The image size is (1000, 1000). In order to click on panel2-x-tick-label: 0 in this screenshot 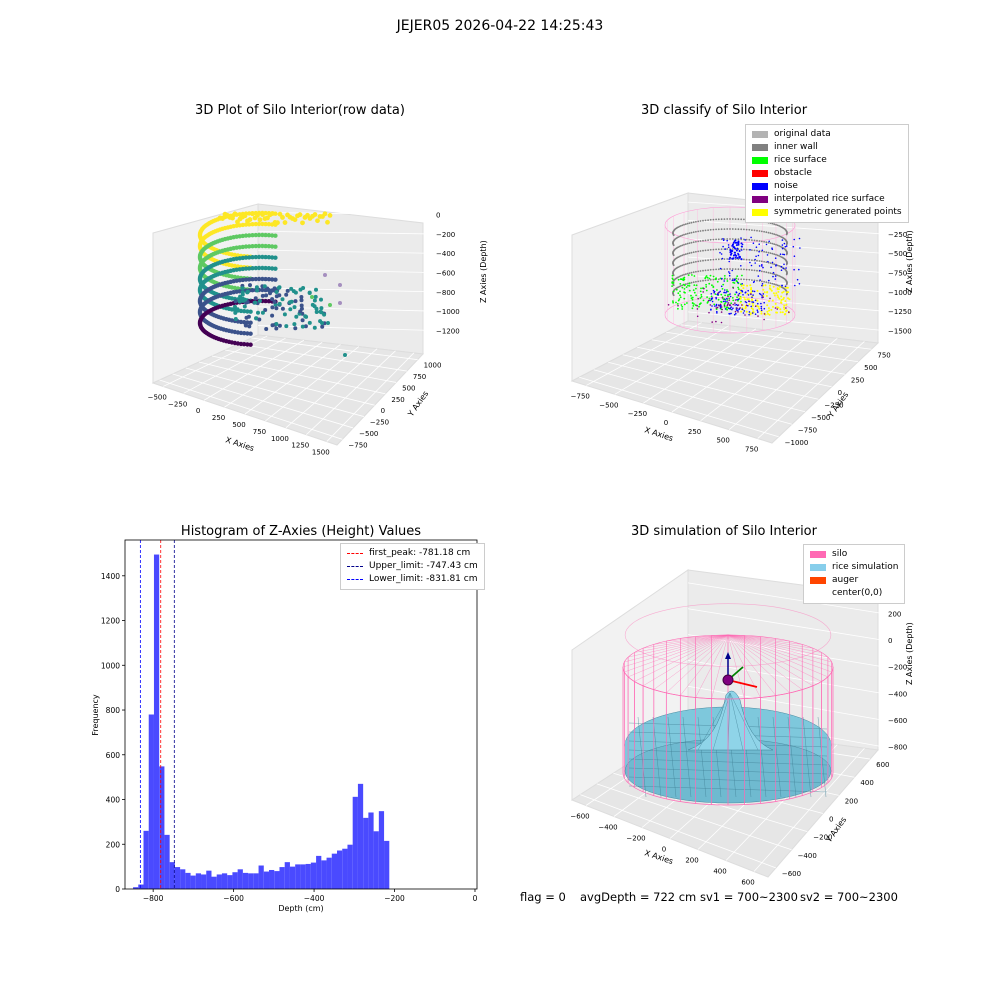, I will do `click(666, 423)`.